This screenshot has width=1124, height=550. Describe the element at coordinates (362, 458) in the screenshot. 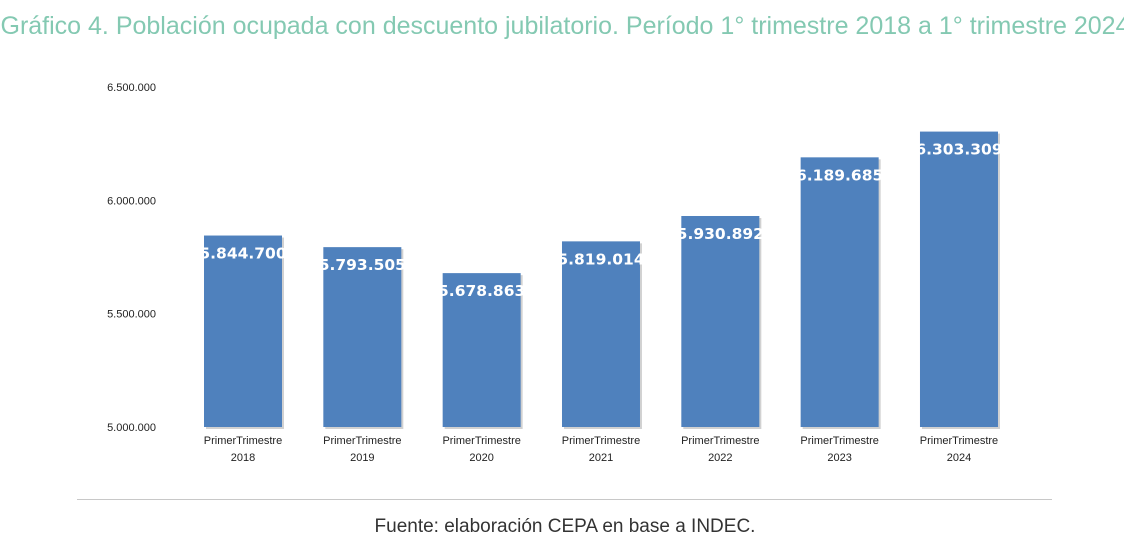

I see `x-tick-label: 2019` at that location.